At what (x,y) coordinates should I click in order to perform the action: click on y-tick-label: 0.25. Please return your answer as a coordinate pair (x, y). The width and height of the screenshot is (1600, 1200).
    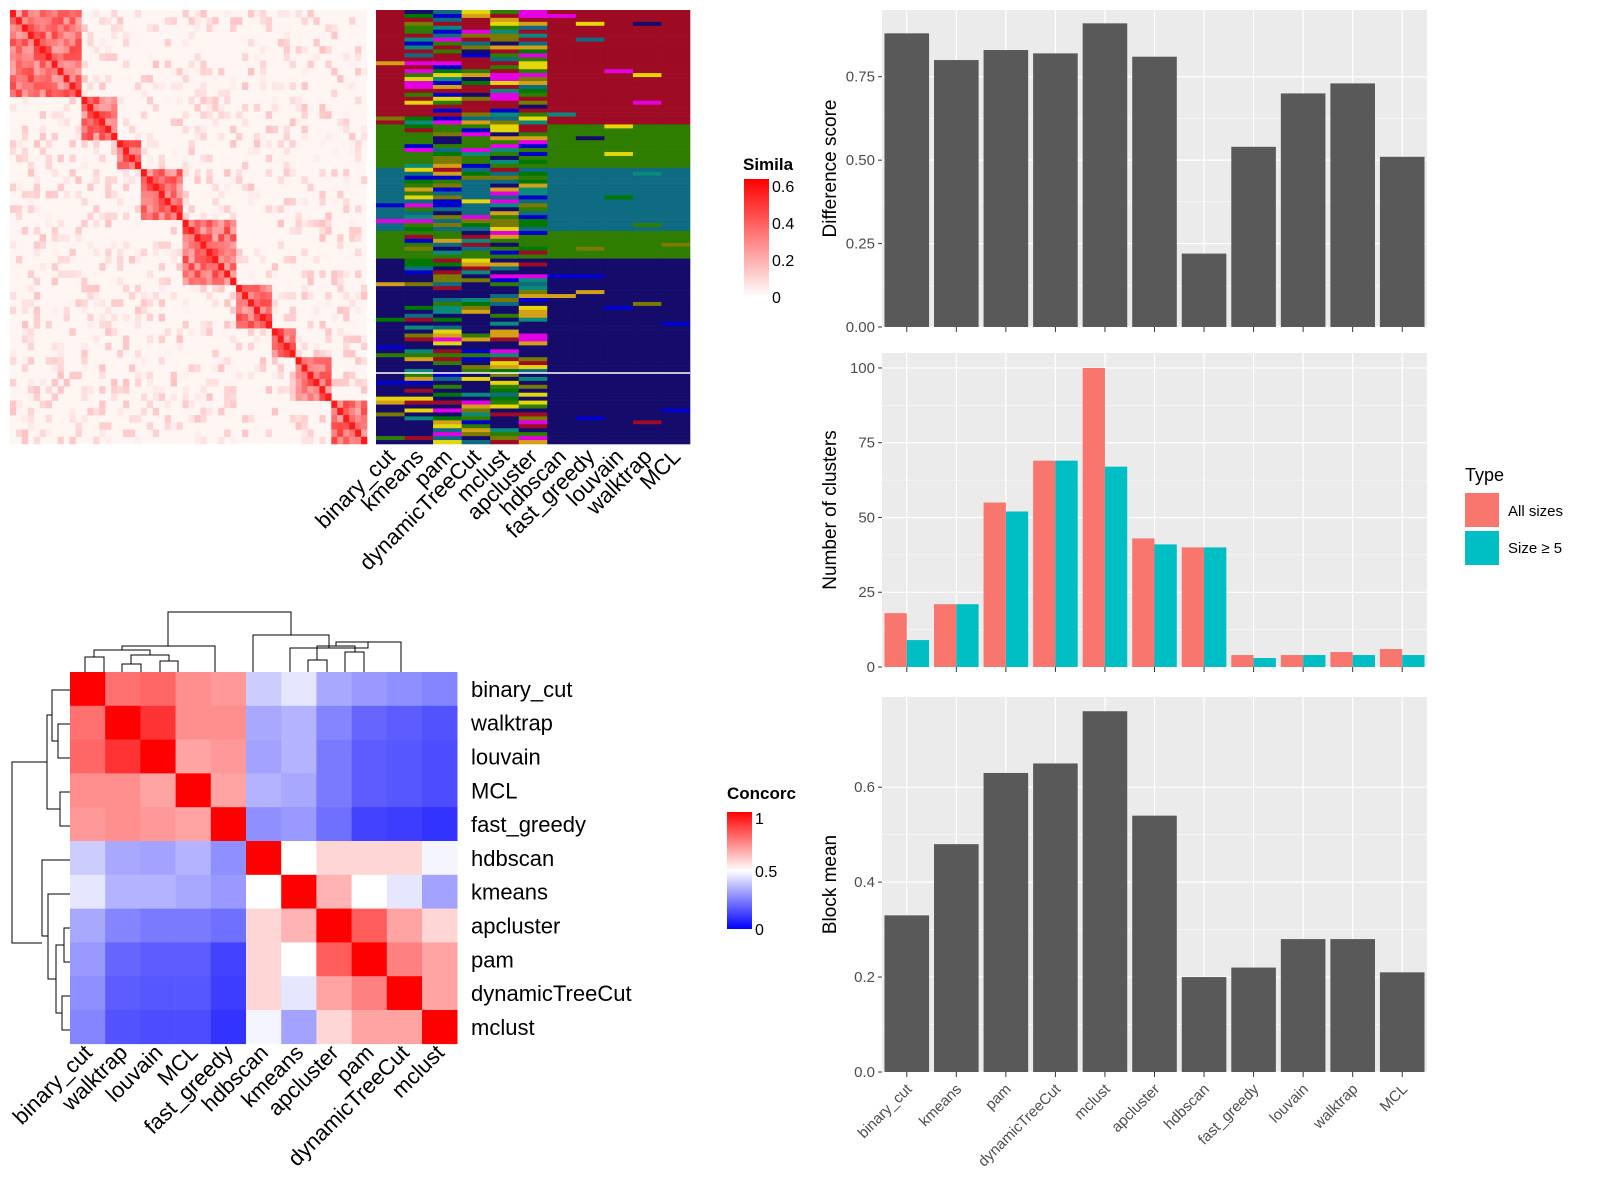
    Looking at the image, I should click on (860, 244).